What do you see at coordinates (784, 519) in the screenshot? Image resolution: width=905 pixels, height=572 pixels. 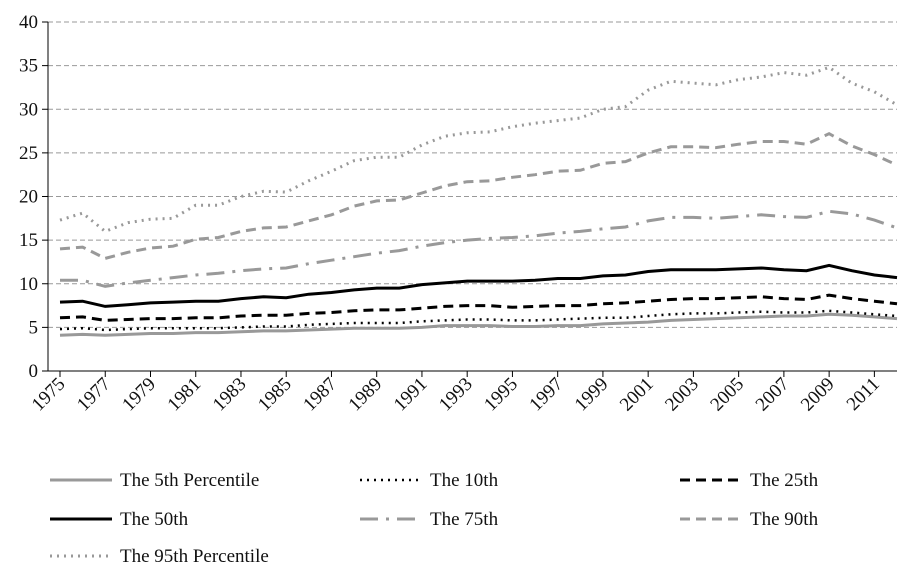 I see `legend-label: The 90th` at bounding box center [784, 519].